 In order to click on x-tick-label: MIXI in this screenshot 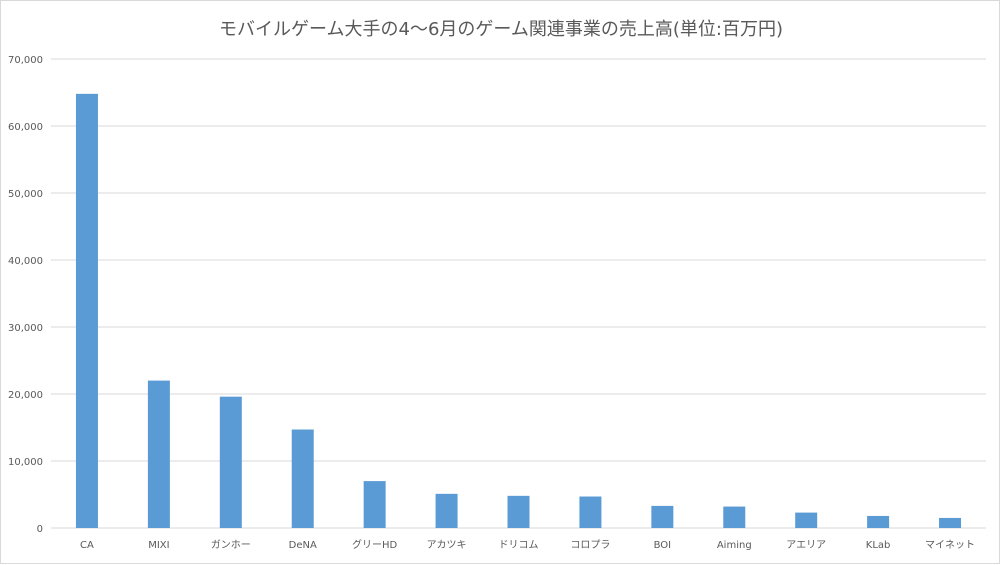, I will do `click(158, 545)`.